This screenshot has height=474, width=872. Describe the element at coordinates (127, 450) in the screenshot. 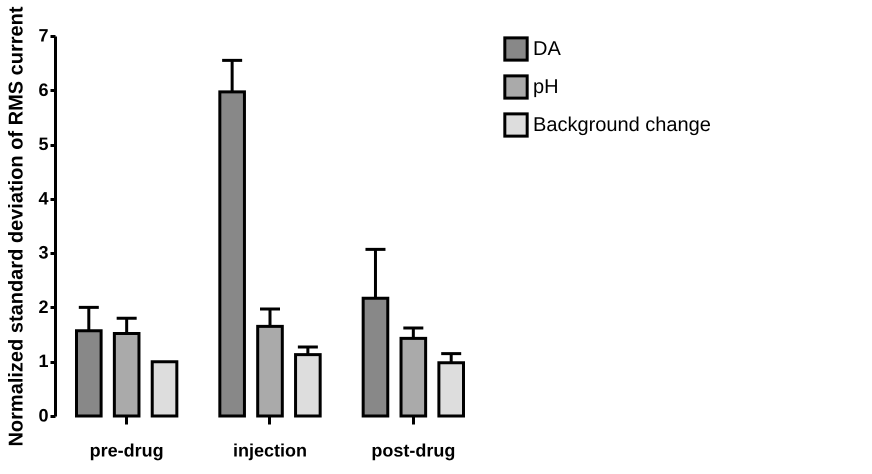

I see `x-tick-label: pre-drug` at that location.